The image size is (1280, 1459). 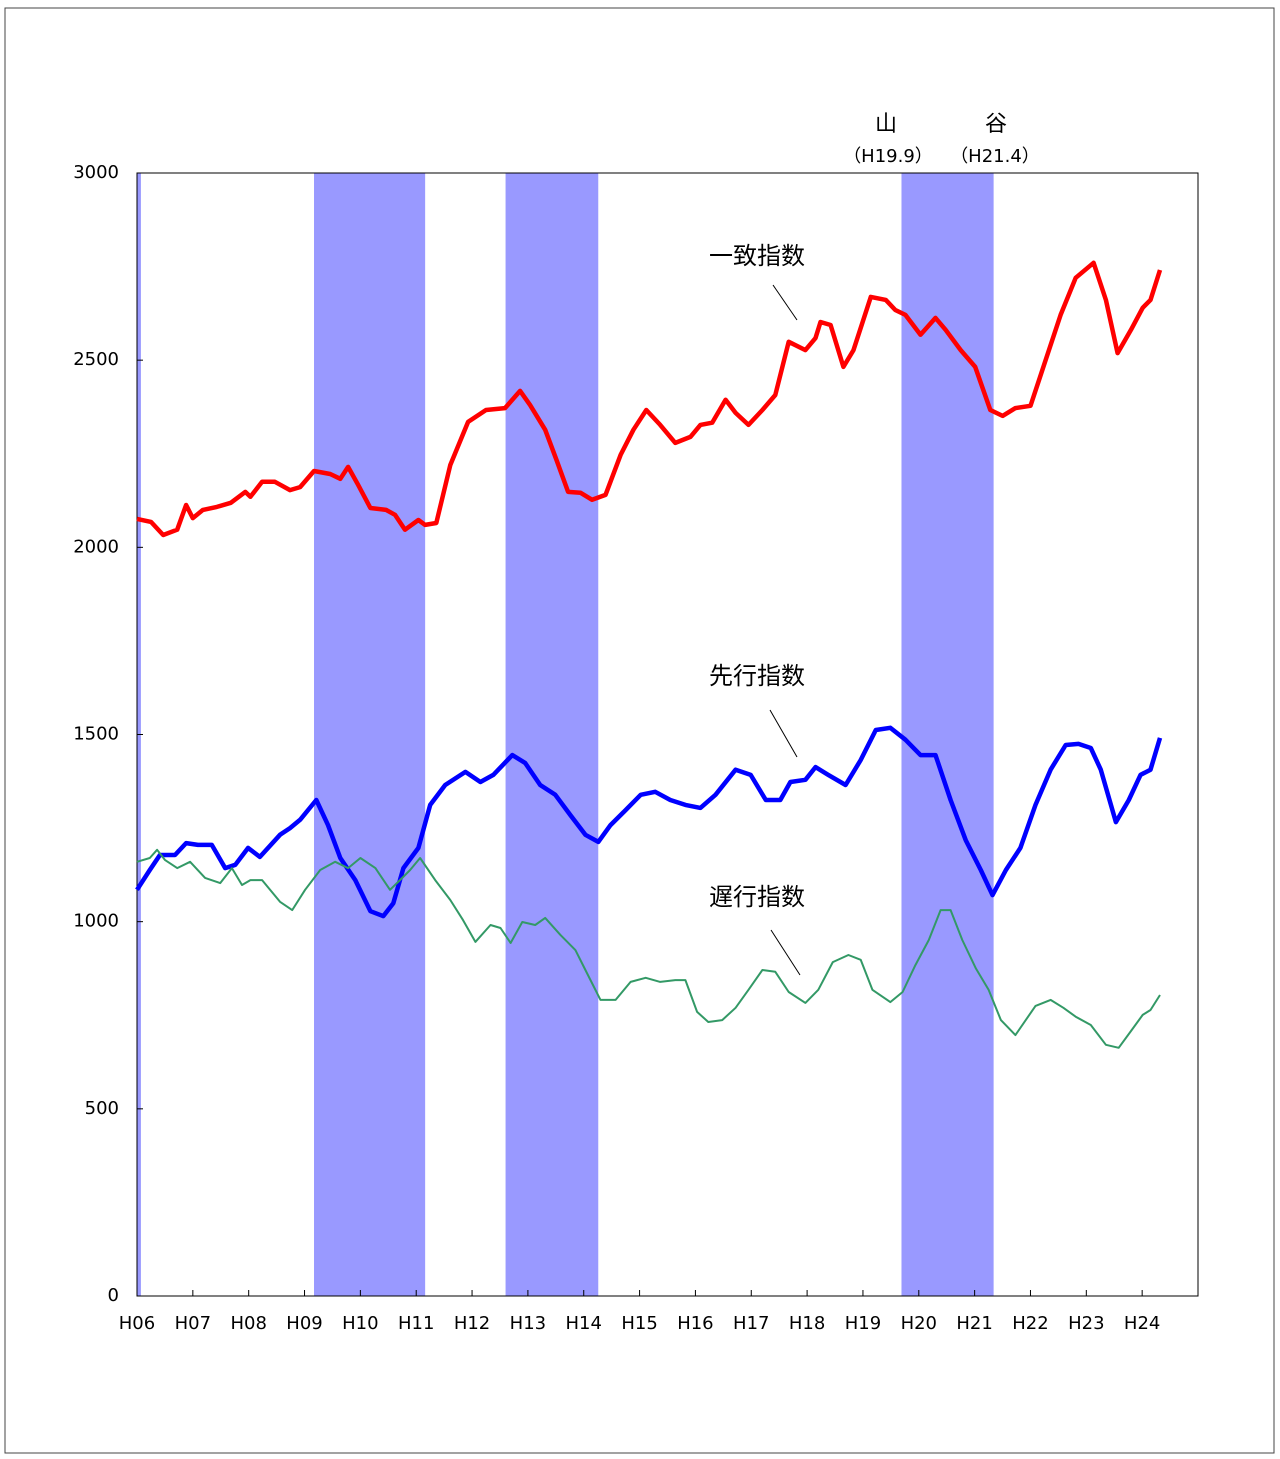 What do you see at coordinates (974, 1323) in the screenshot?
I see `x-tick-label: H21` at bounding box center [974, 1323].